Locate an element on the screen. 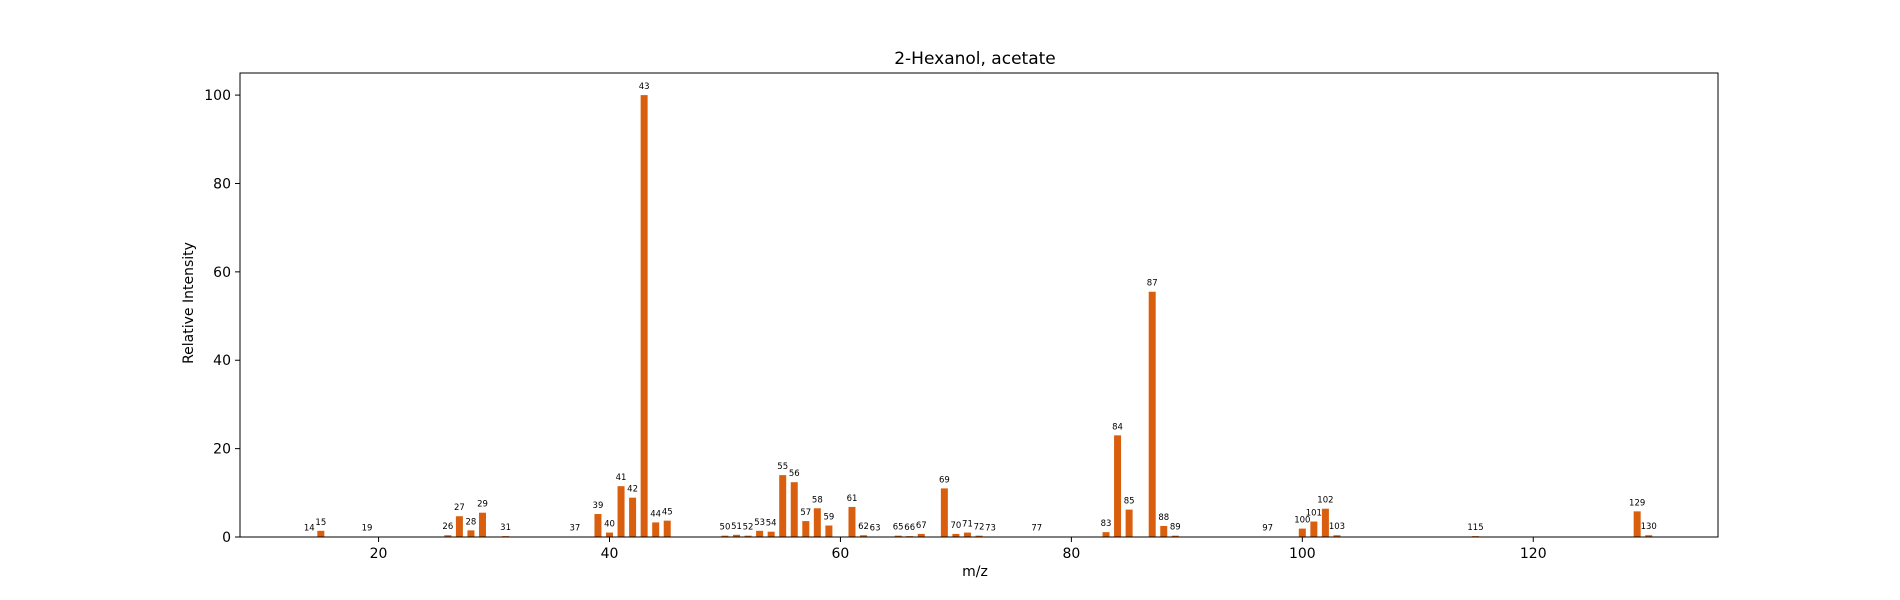 Image resolution: width=1900 pixels, height=600 pixels. x-axis: 20 40 60 80 100 120 is located at coordinates (958, 549).